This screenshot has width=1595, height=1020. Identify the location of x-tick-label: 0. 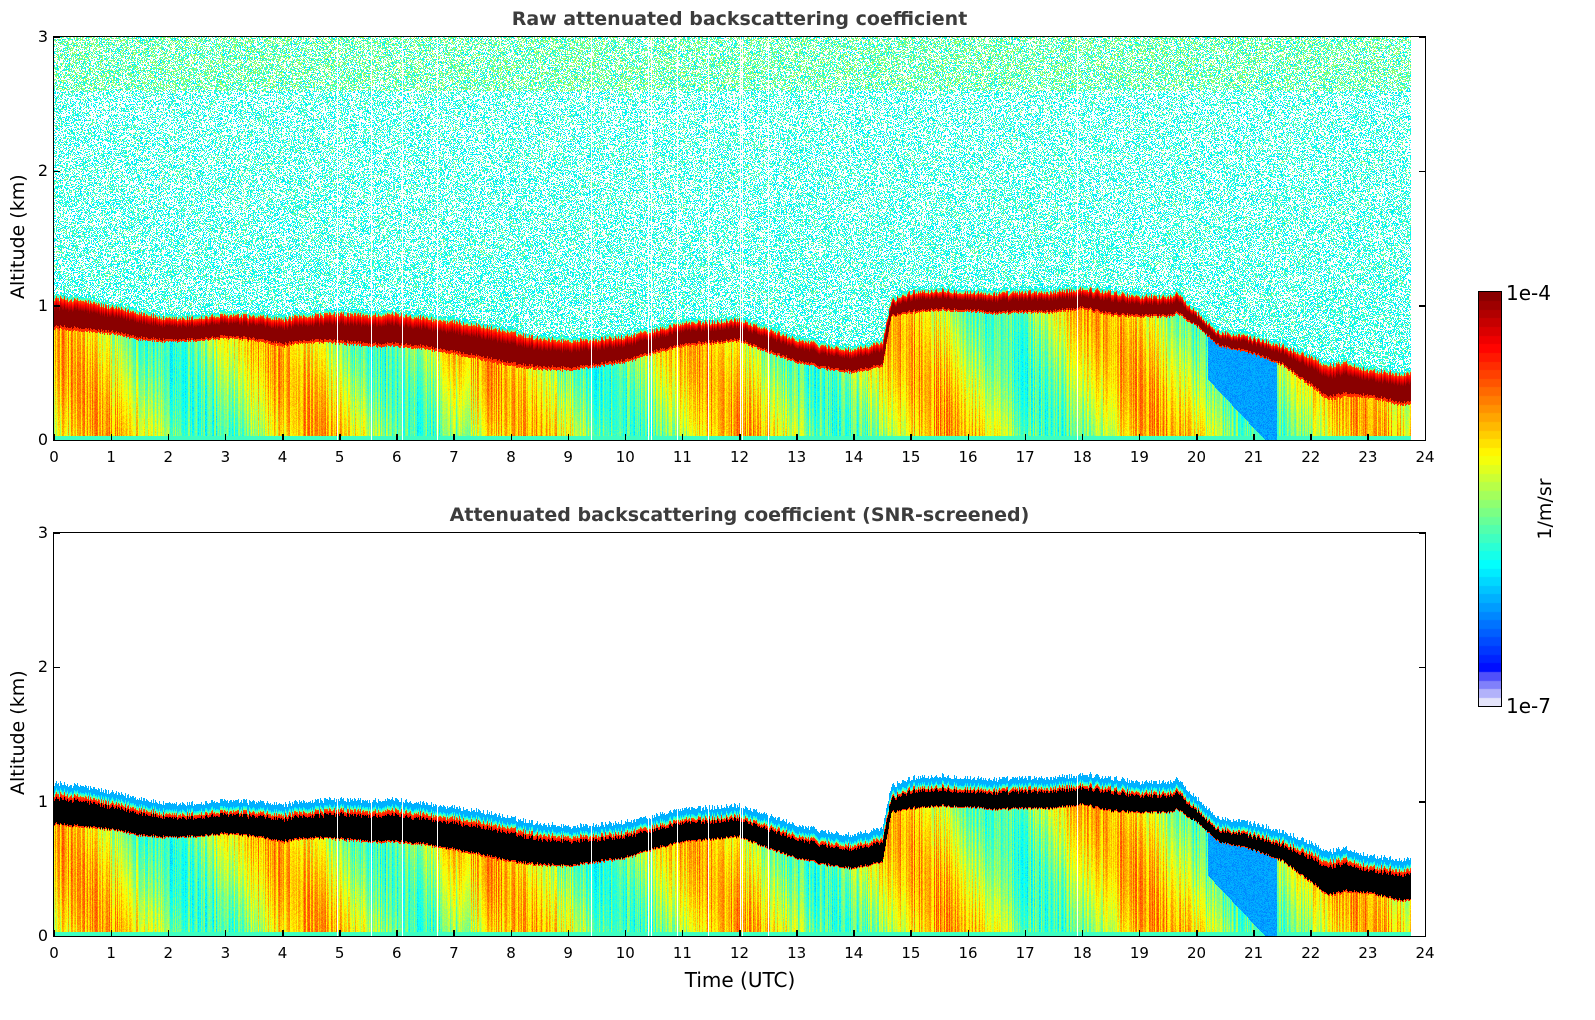
(54, 953).